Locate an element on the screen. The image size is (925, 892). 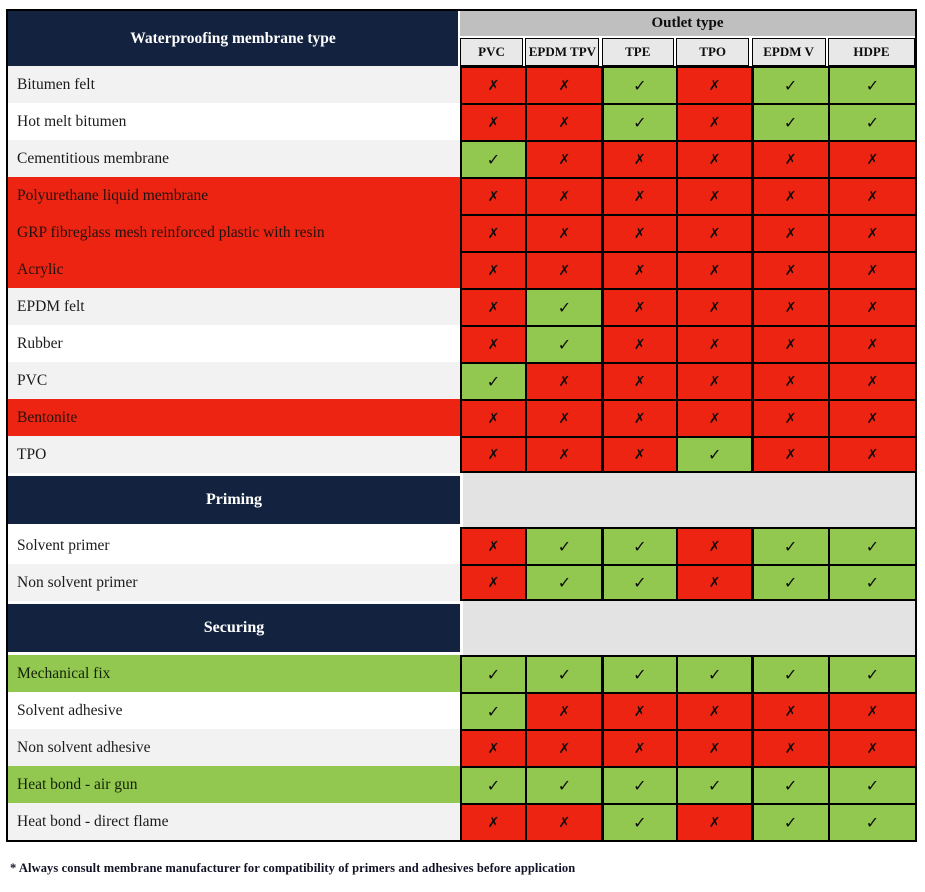
table-row: Polyurethane liquid membrane ✗ ✗ ✗ ✗ ✗ ✗ is located at coordinates (461, 195).